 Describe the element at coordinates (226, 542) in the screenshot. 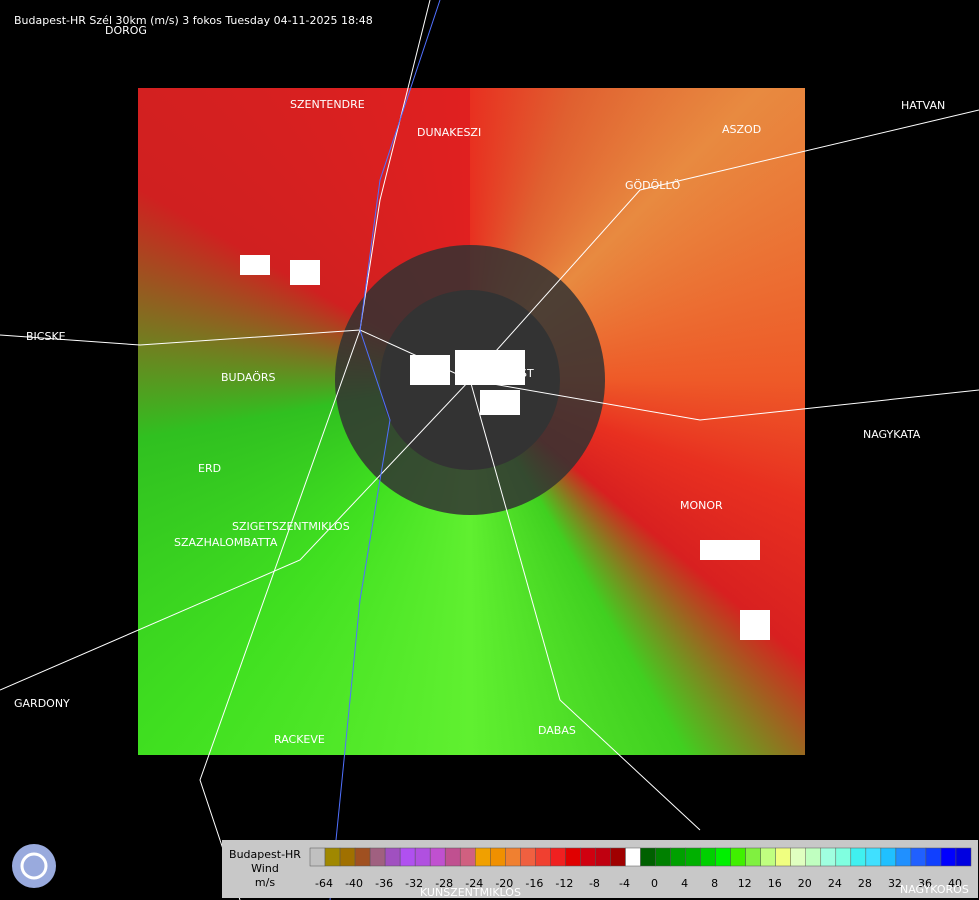

I see `place-label: SZAZHALOMBATTA` at that location.